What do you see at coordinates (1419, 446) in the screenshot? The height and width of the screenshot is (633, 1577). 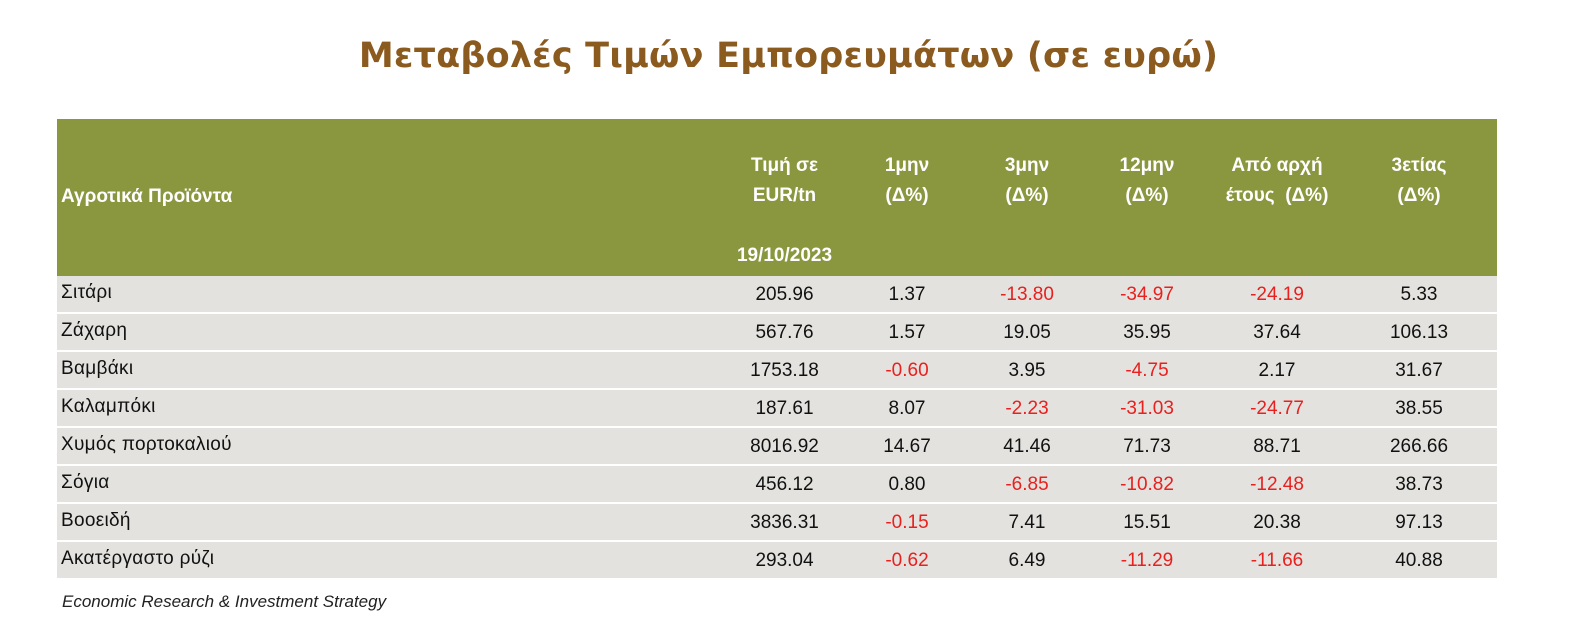 I see `cell-3y: 266.66` at bounding box center [1419, 446].